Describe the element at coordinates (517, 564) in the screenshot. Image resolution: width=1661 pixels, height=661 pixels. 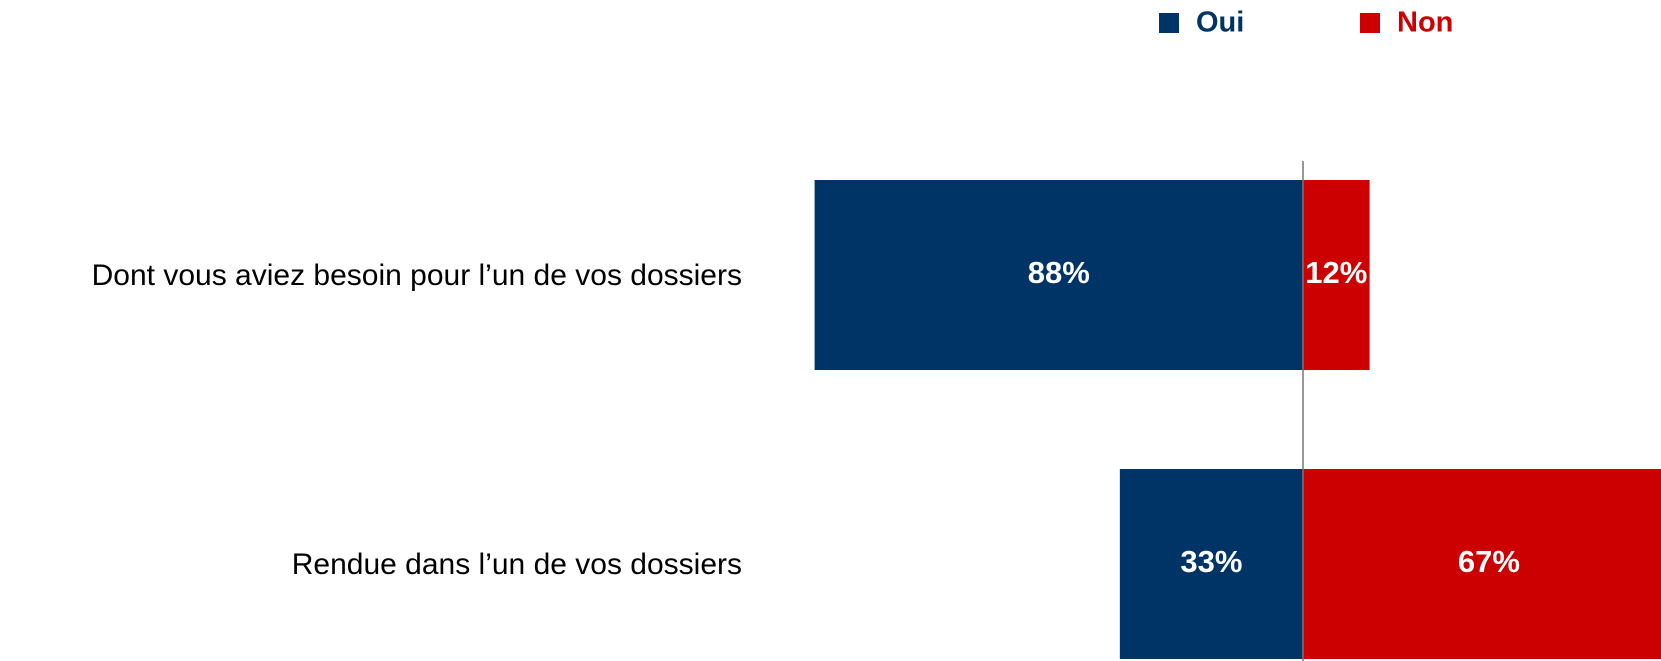
I see `category-label: Rendue dans l’un de vos dossiers` at that location.